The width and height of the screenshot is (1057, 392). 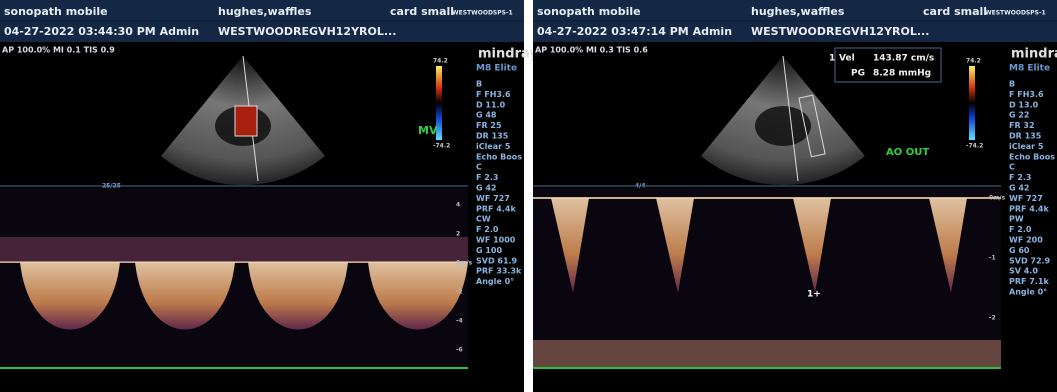 What do you see at coordinates (1026, 240) in the screenshot?
I see `param: WF 200` at bounding box center [1026, 240].